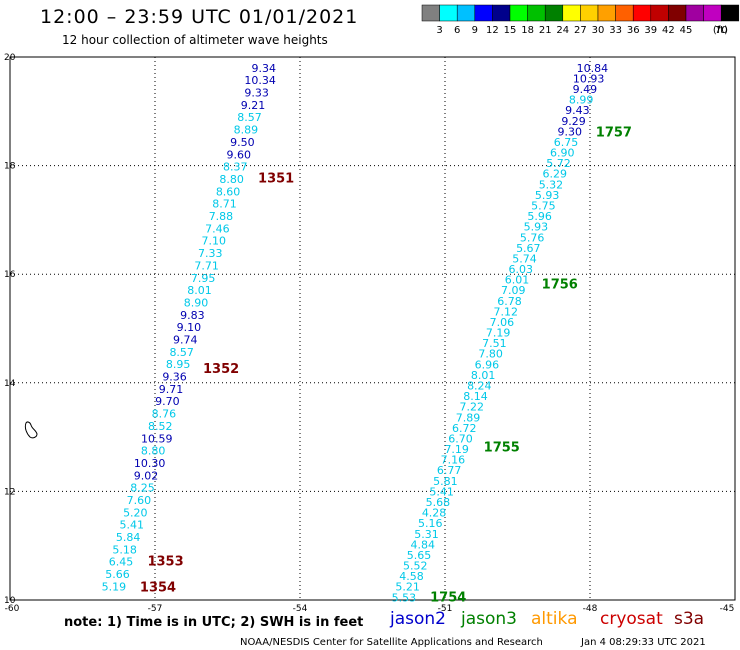  What do you see at coordinates (468, 417) in the screenshot?
I see `wave-height-label: 7.89` at bounding box center [468, 417].